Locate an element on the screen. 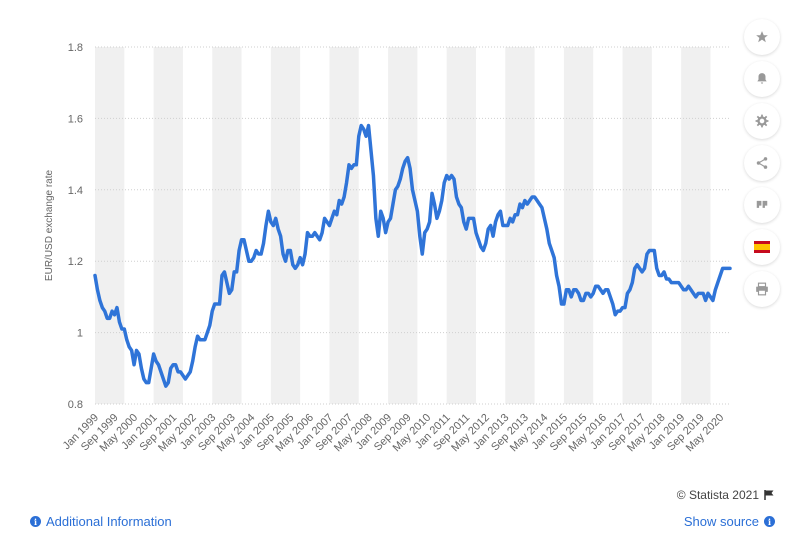 Image resolution: width=800 pixels, height=557 pixels. print-icon is located at coordinates (762, 289).